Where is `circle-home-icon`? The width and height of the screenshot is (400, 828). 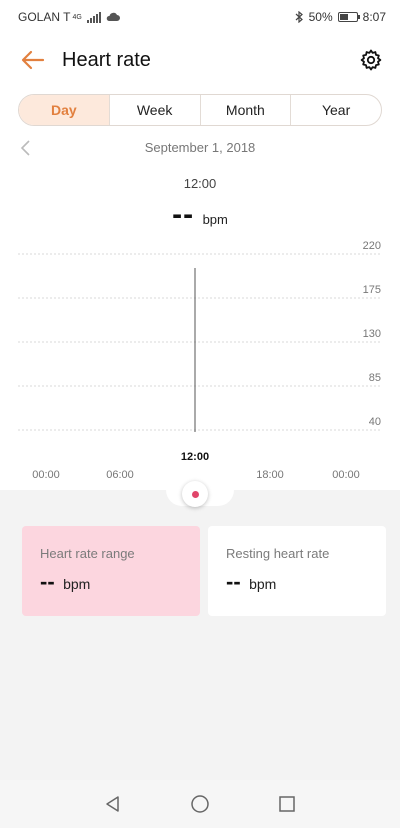 circle-home-icon is located at coordinates (200, 804).